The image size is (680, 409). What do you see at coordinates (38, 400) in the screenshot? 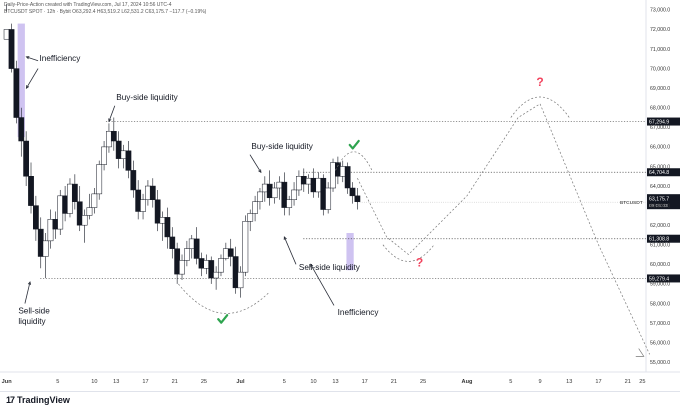
I see `tradingview-logo: 17 TradingView` at bounding box center [38, 400].